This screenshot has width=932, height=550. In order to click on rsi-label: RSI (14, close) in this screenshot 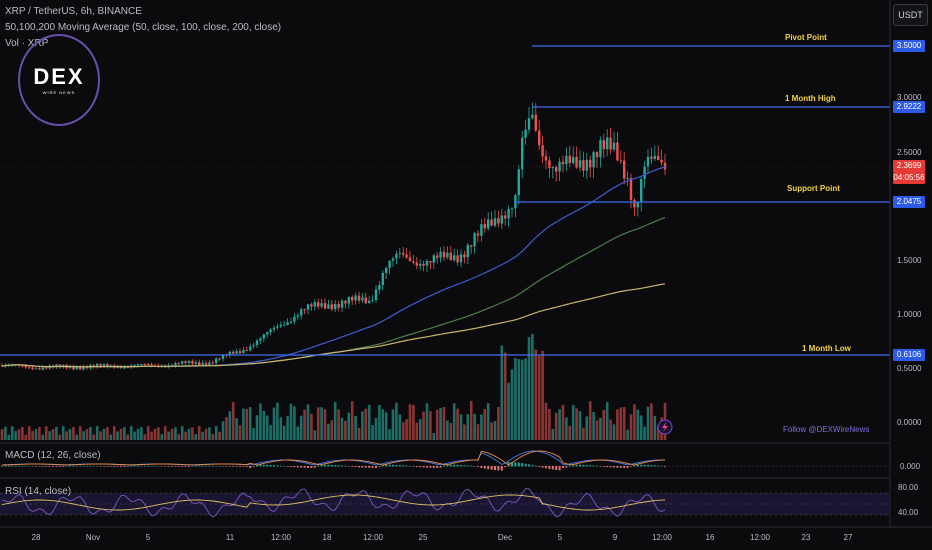, I will do `click(38, 491)`.